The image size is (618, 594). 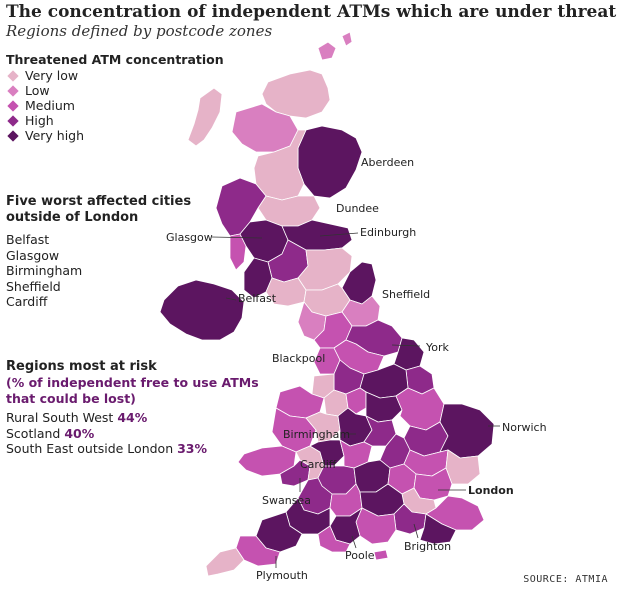 I want to click on city-label-sheffield: Sheffield, so click(x=406, y=294).